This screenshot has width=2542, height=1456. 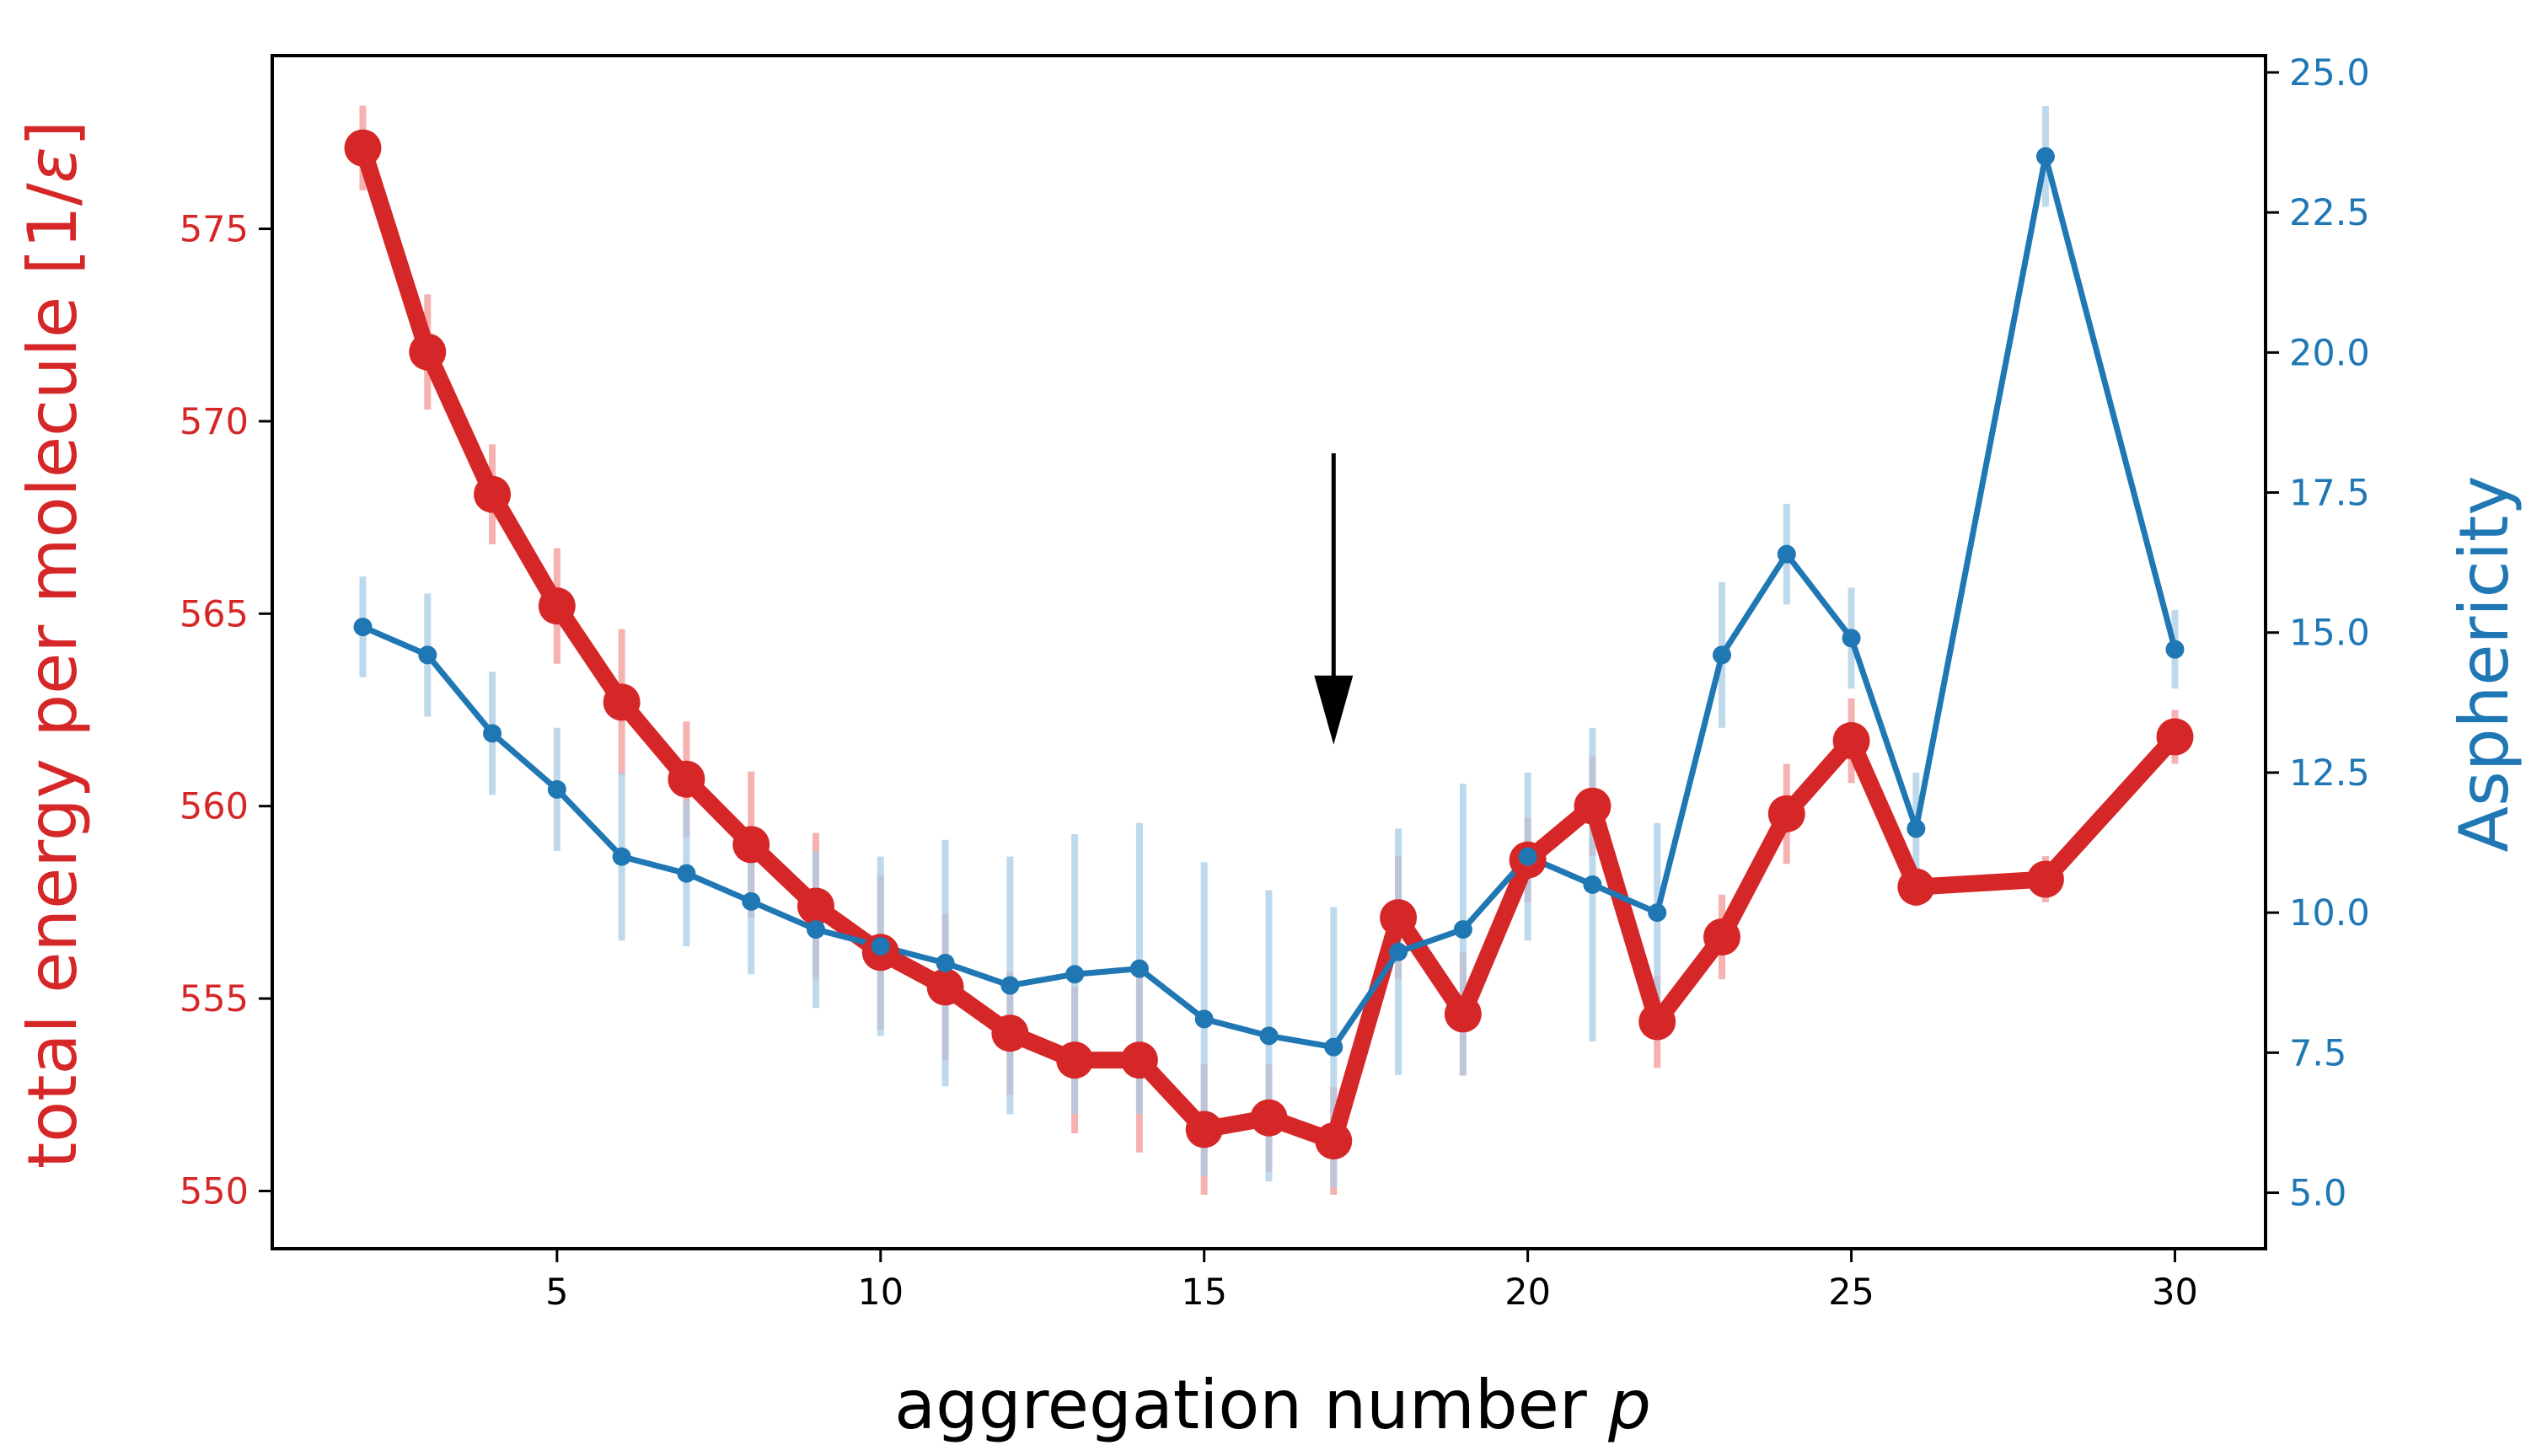 What do you see at coordinates (2329, 494) in the screenshot?
I see `y-right-tick-label: 17.5` at bounding box center [2329, 494].